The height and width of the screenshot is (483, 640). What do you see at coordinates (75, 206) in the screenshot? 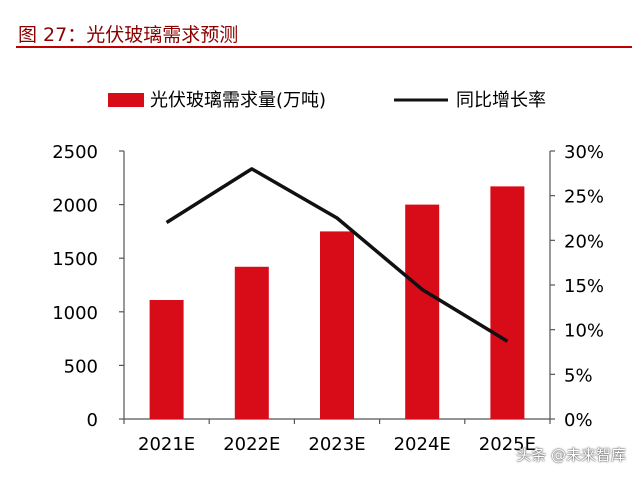
I see `left-axis-tick-label: 2000` at bounding box center [75, 206].